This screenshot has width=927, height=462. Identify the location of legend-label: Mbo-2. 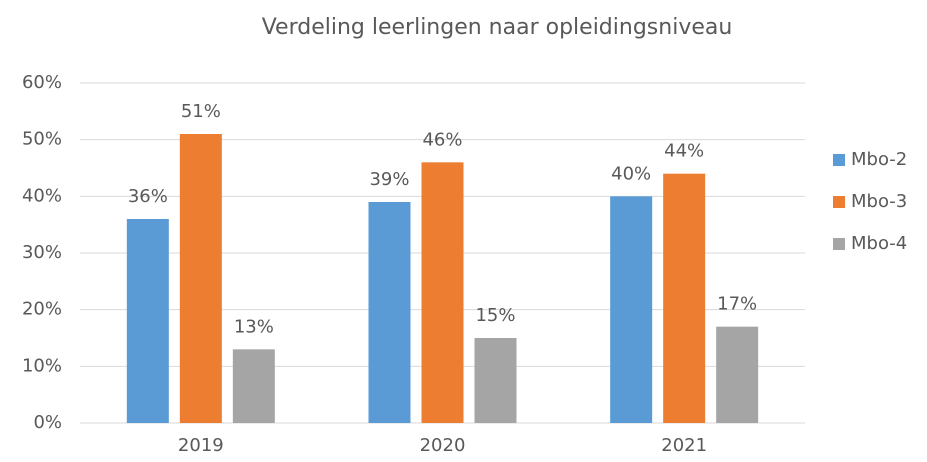
(879, 159).